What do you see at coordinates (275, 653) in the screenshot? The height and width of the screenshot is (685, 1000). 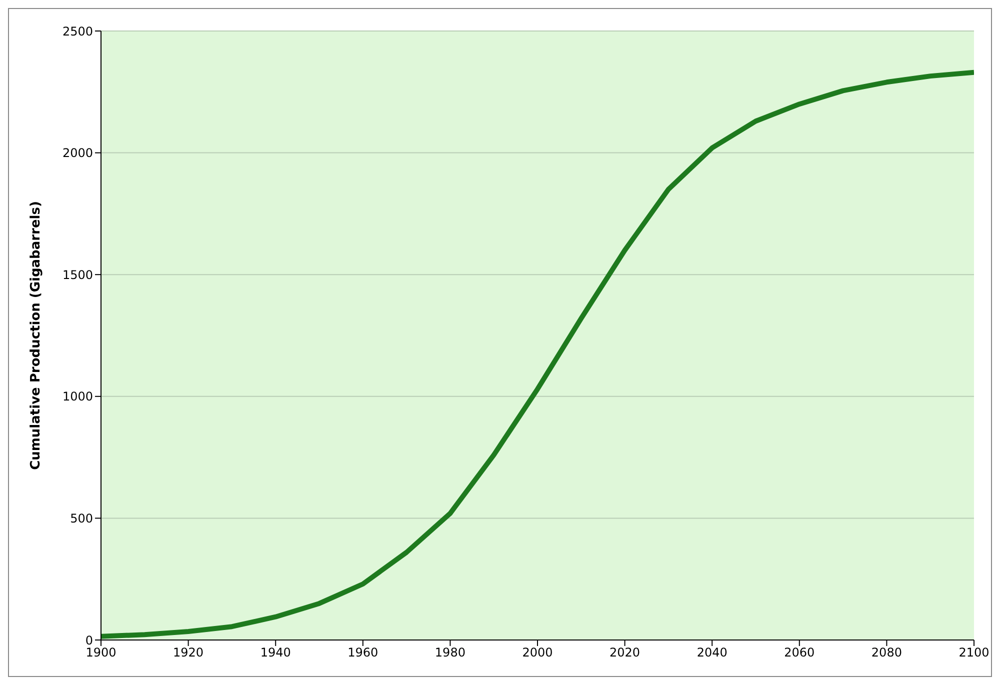 I see `x-tick-label: 1940` at bounding box center [275, 653].